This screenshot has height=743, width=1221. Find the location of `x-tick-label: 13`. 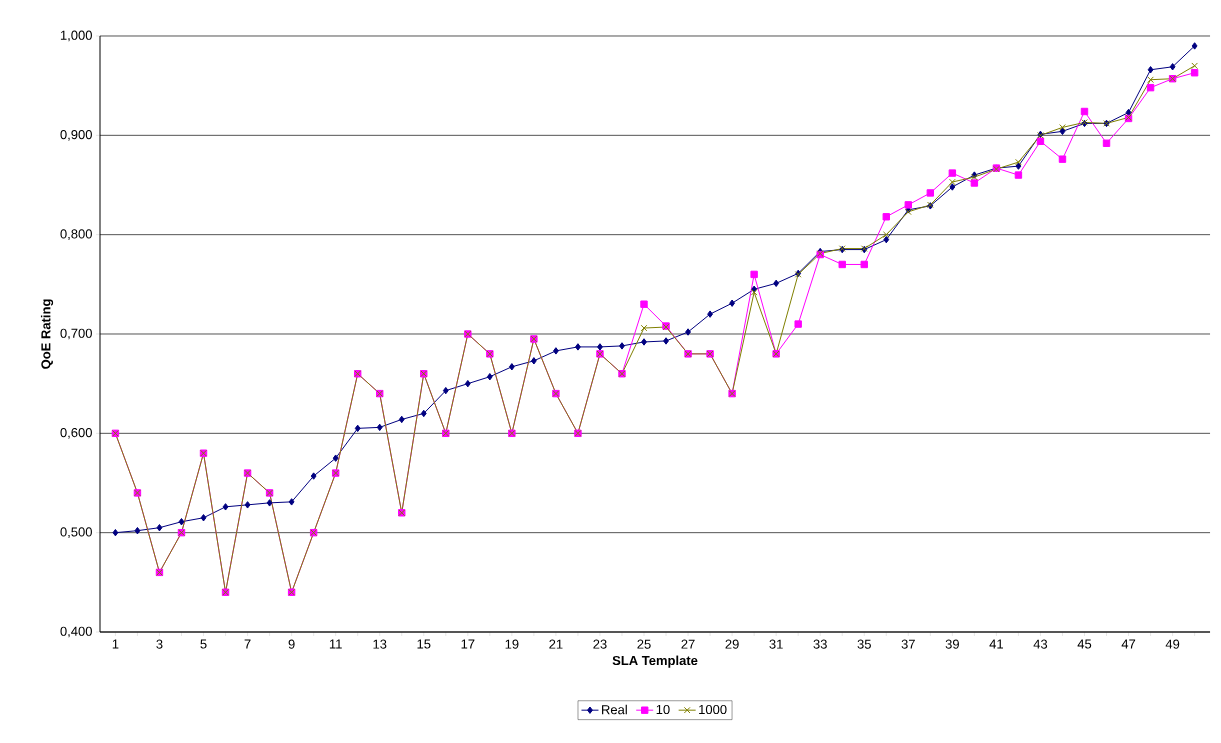

x-tick-label: 13 is located at coordinates (380, 644).